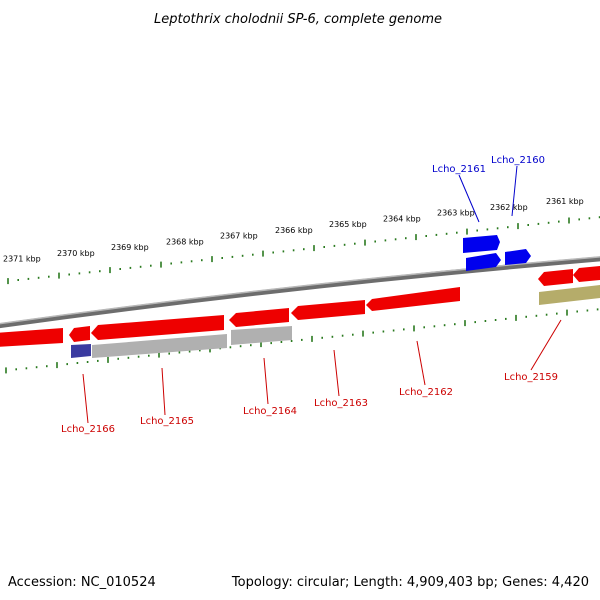 This screenshot has height=600, width=600. Describe the element at coordinates (328, 310) in the screenshot. I see `gene-lcho-2163-feature` at that location.